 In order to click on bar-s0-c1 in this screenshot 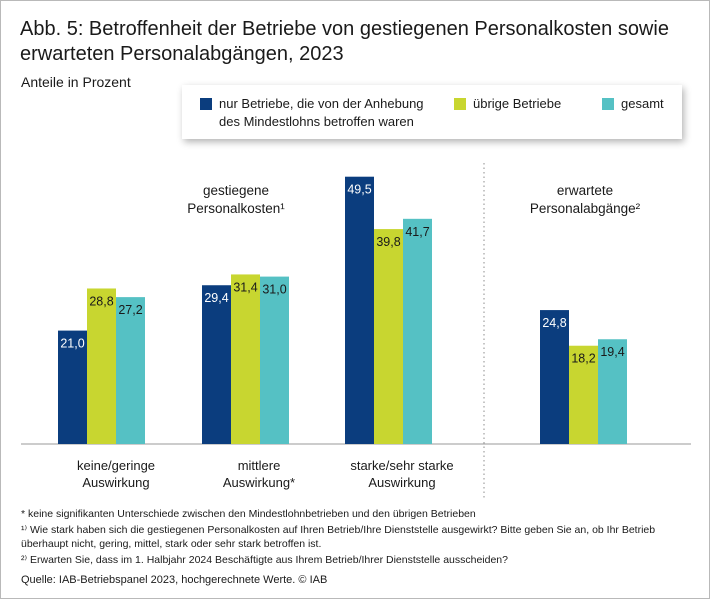, I will do `click(216, 364)`.